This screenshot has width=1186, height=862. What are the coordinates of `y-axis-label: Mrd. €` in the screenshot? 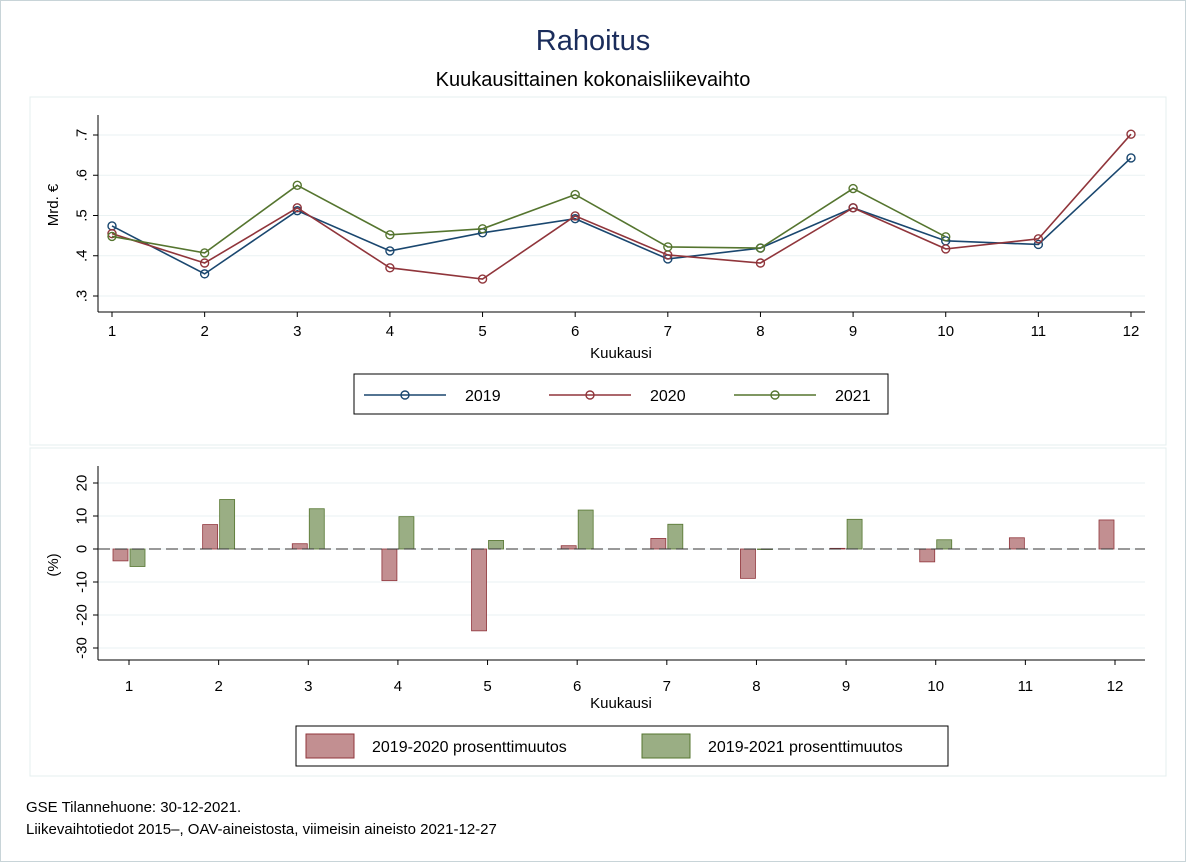 It's located at (53, 204).